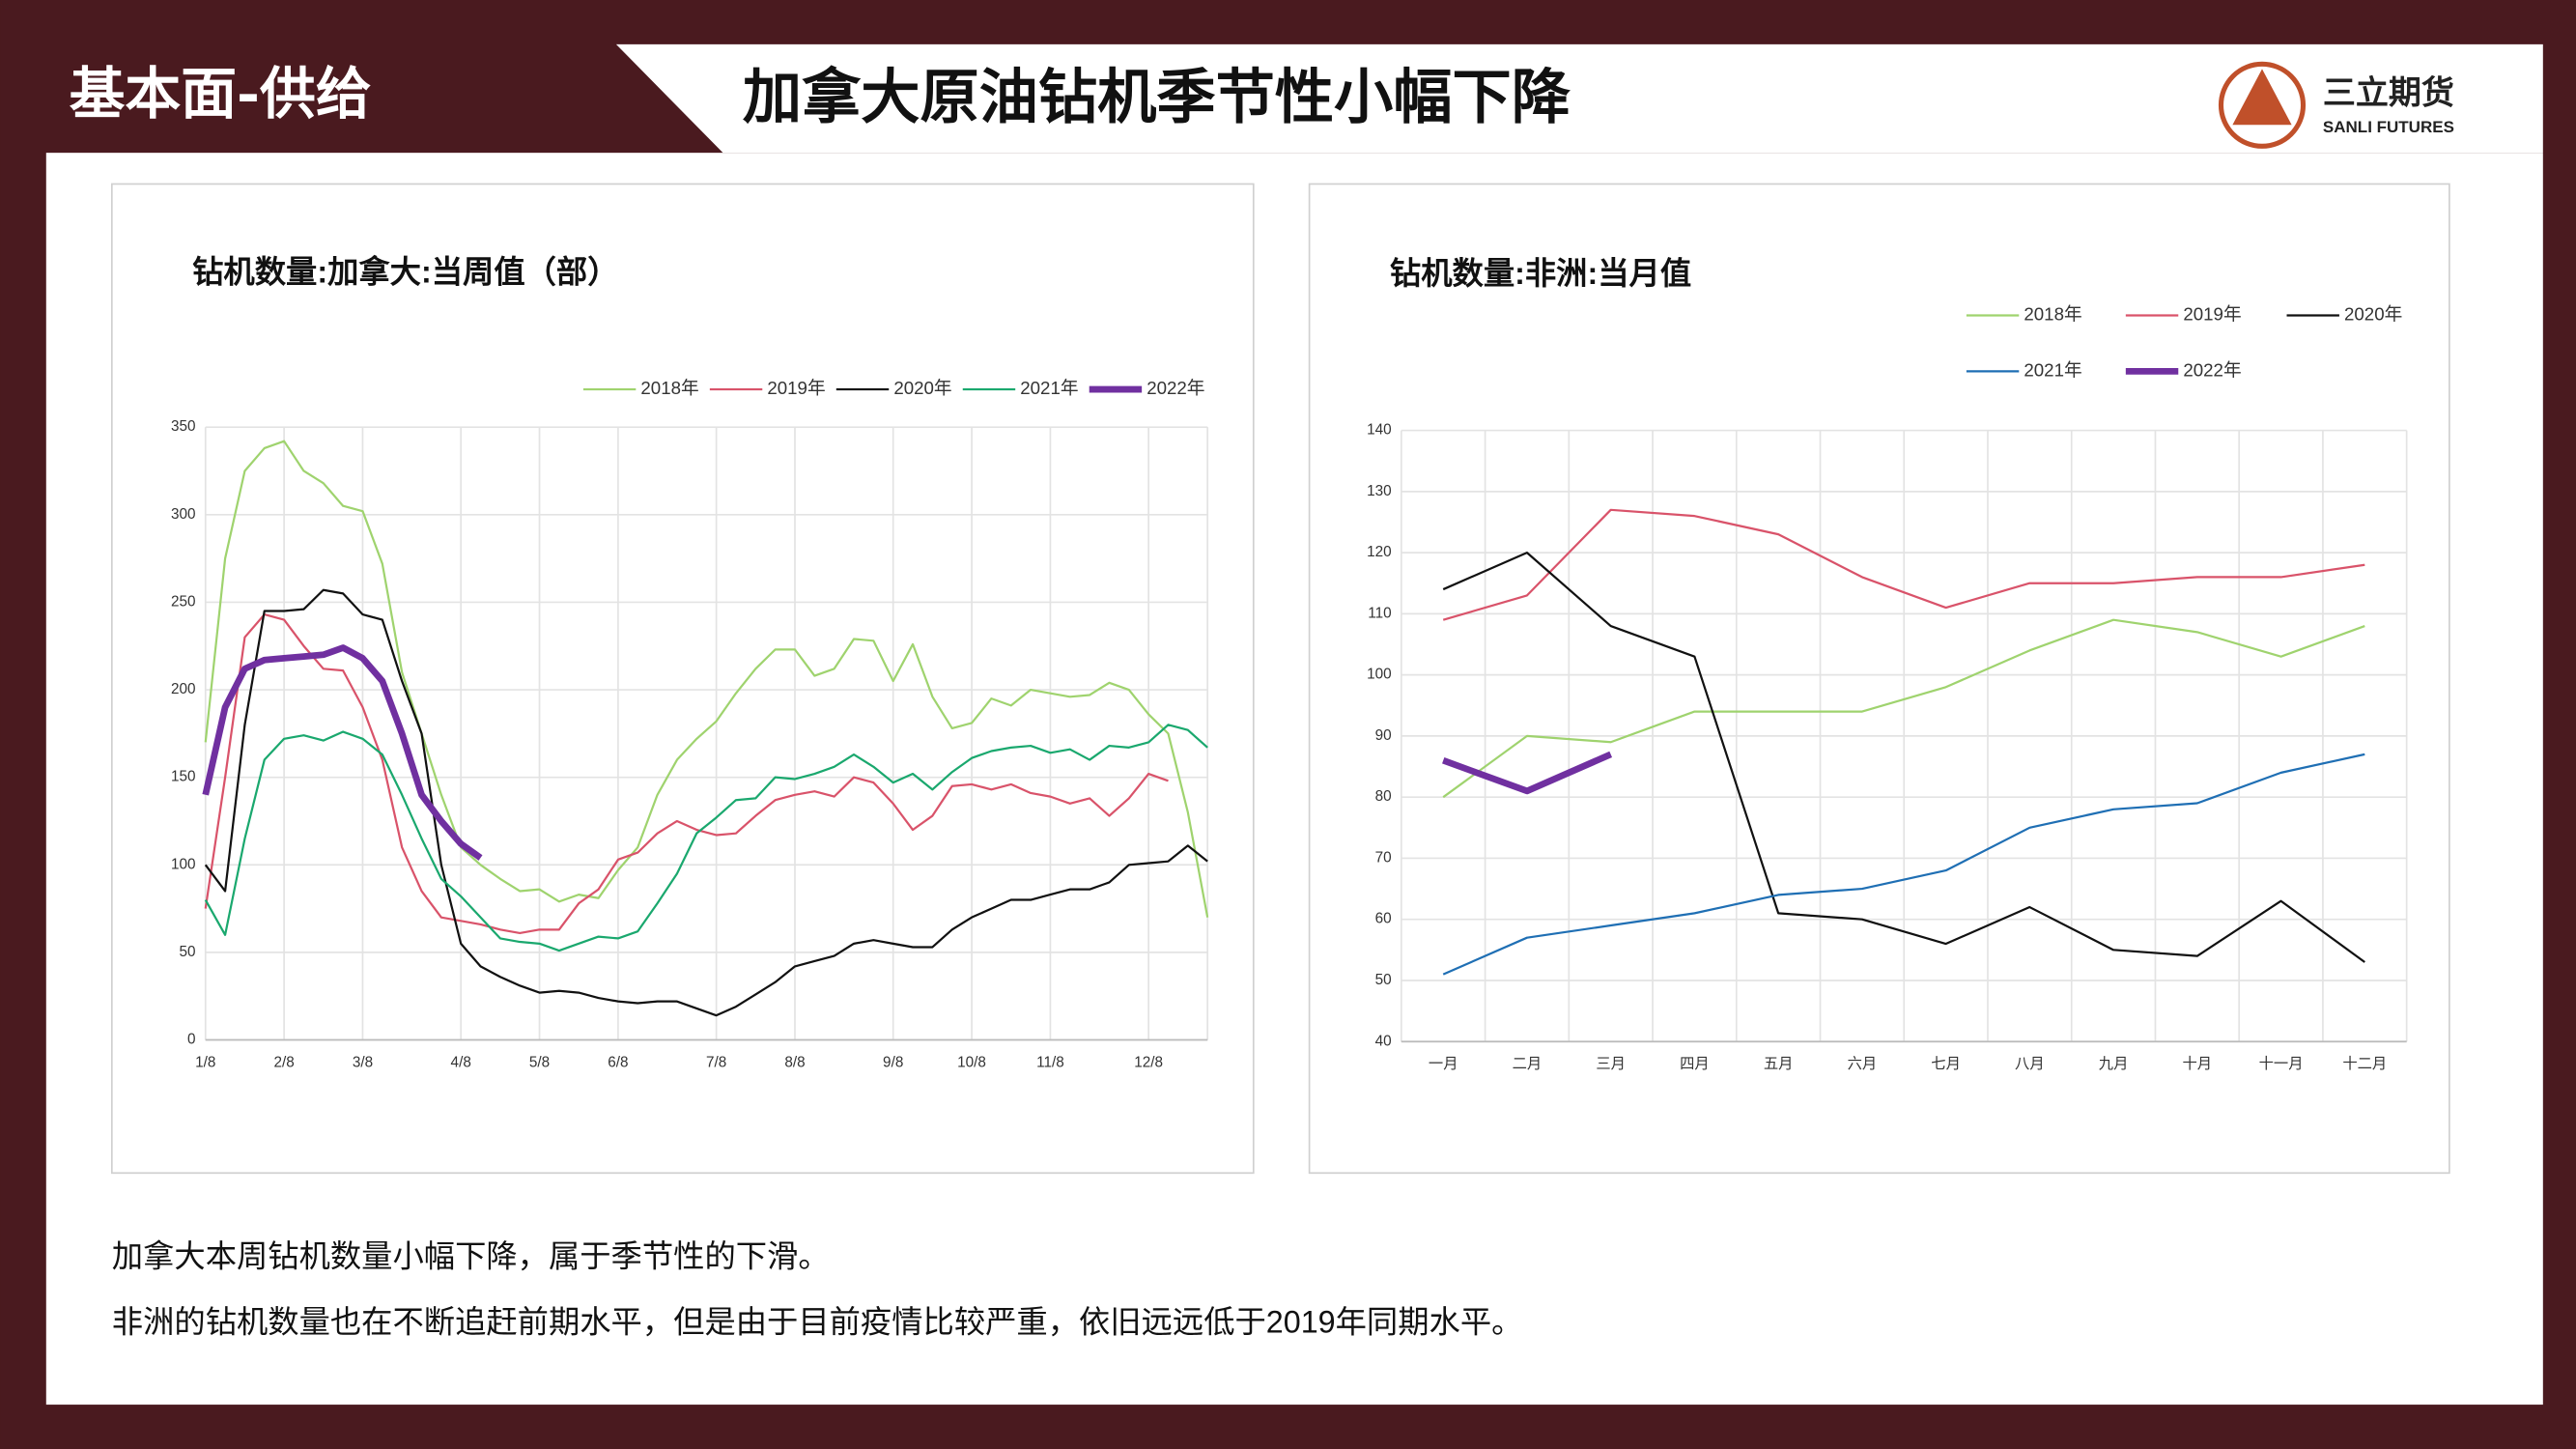 This screenshot has height=1449, width=2576. What do you see at coordinates (1379, 613) in the screenshot?
I see `y-tick-label: 110` at bounding box center [1379, 613].